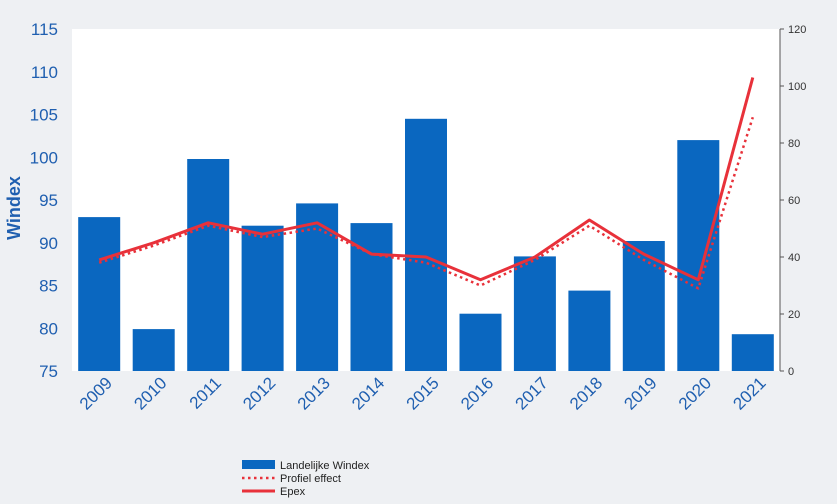 The image size is (837, 504). What do you see at coordinates (797, 87) in the screenshot?
I see `right-tick-100: 100` at bounding box center [797, 87].